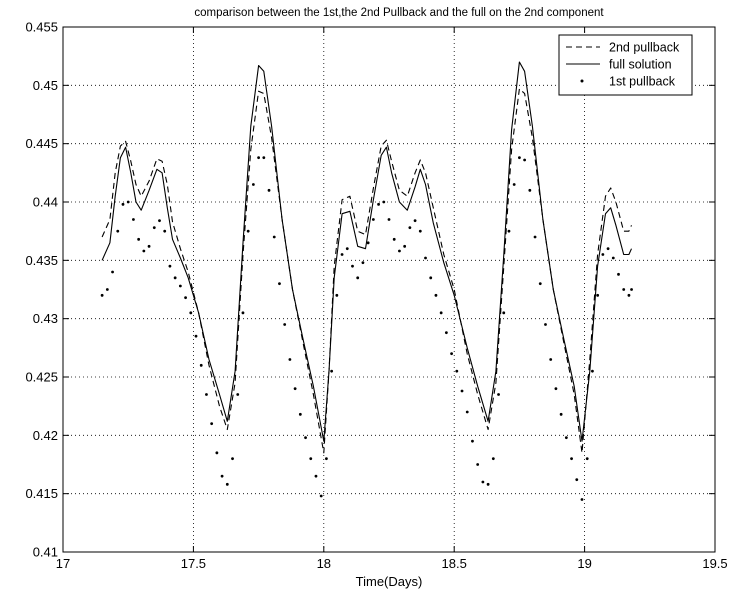 This screenshot has width=730, height=592. Describe the element at coordinates (45, 435) in the screenshot. I see `y-tick-label: 0.42` at that location.